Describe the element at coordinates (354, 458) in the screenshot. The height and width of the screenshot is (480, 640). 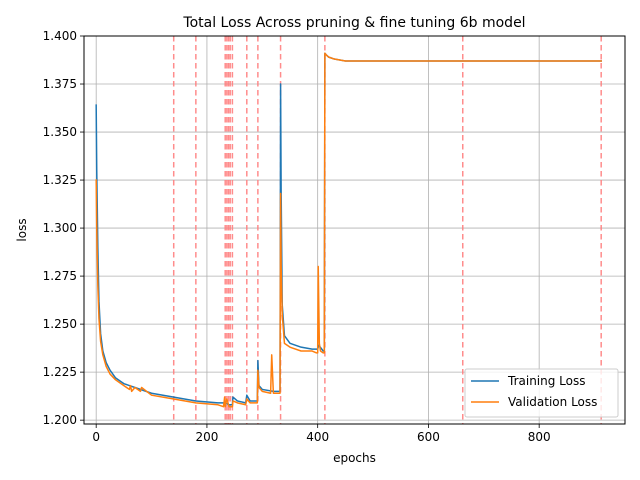
I see `x-axis-label: epochs` at that location.